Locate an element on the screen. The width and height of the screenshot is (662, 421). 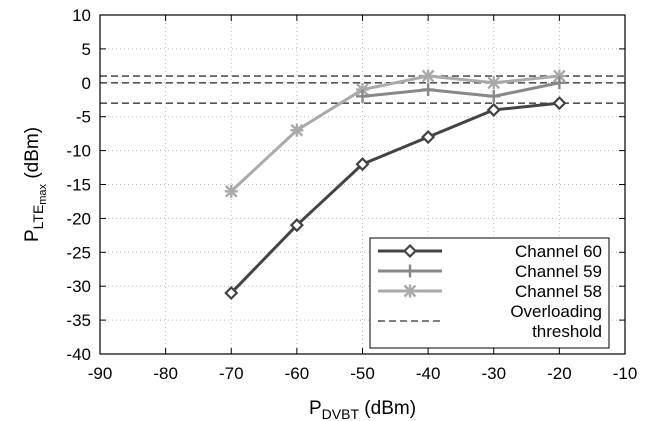
x-axis-title: PDVBT (dBm) is located at coordinates (362, 409).